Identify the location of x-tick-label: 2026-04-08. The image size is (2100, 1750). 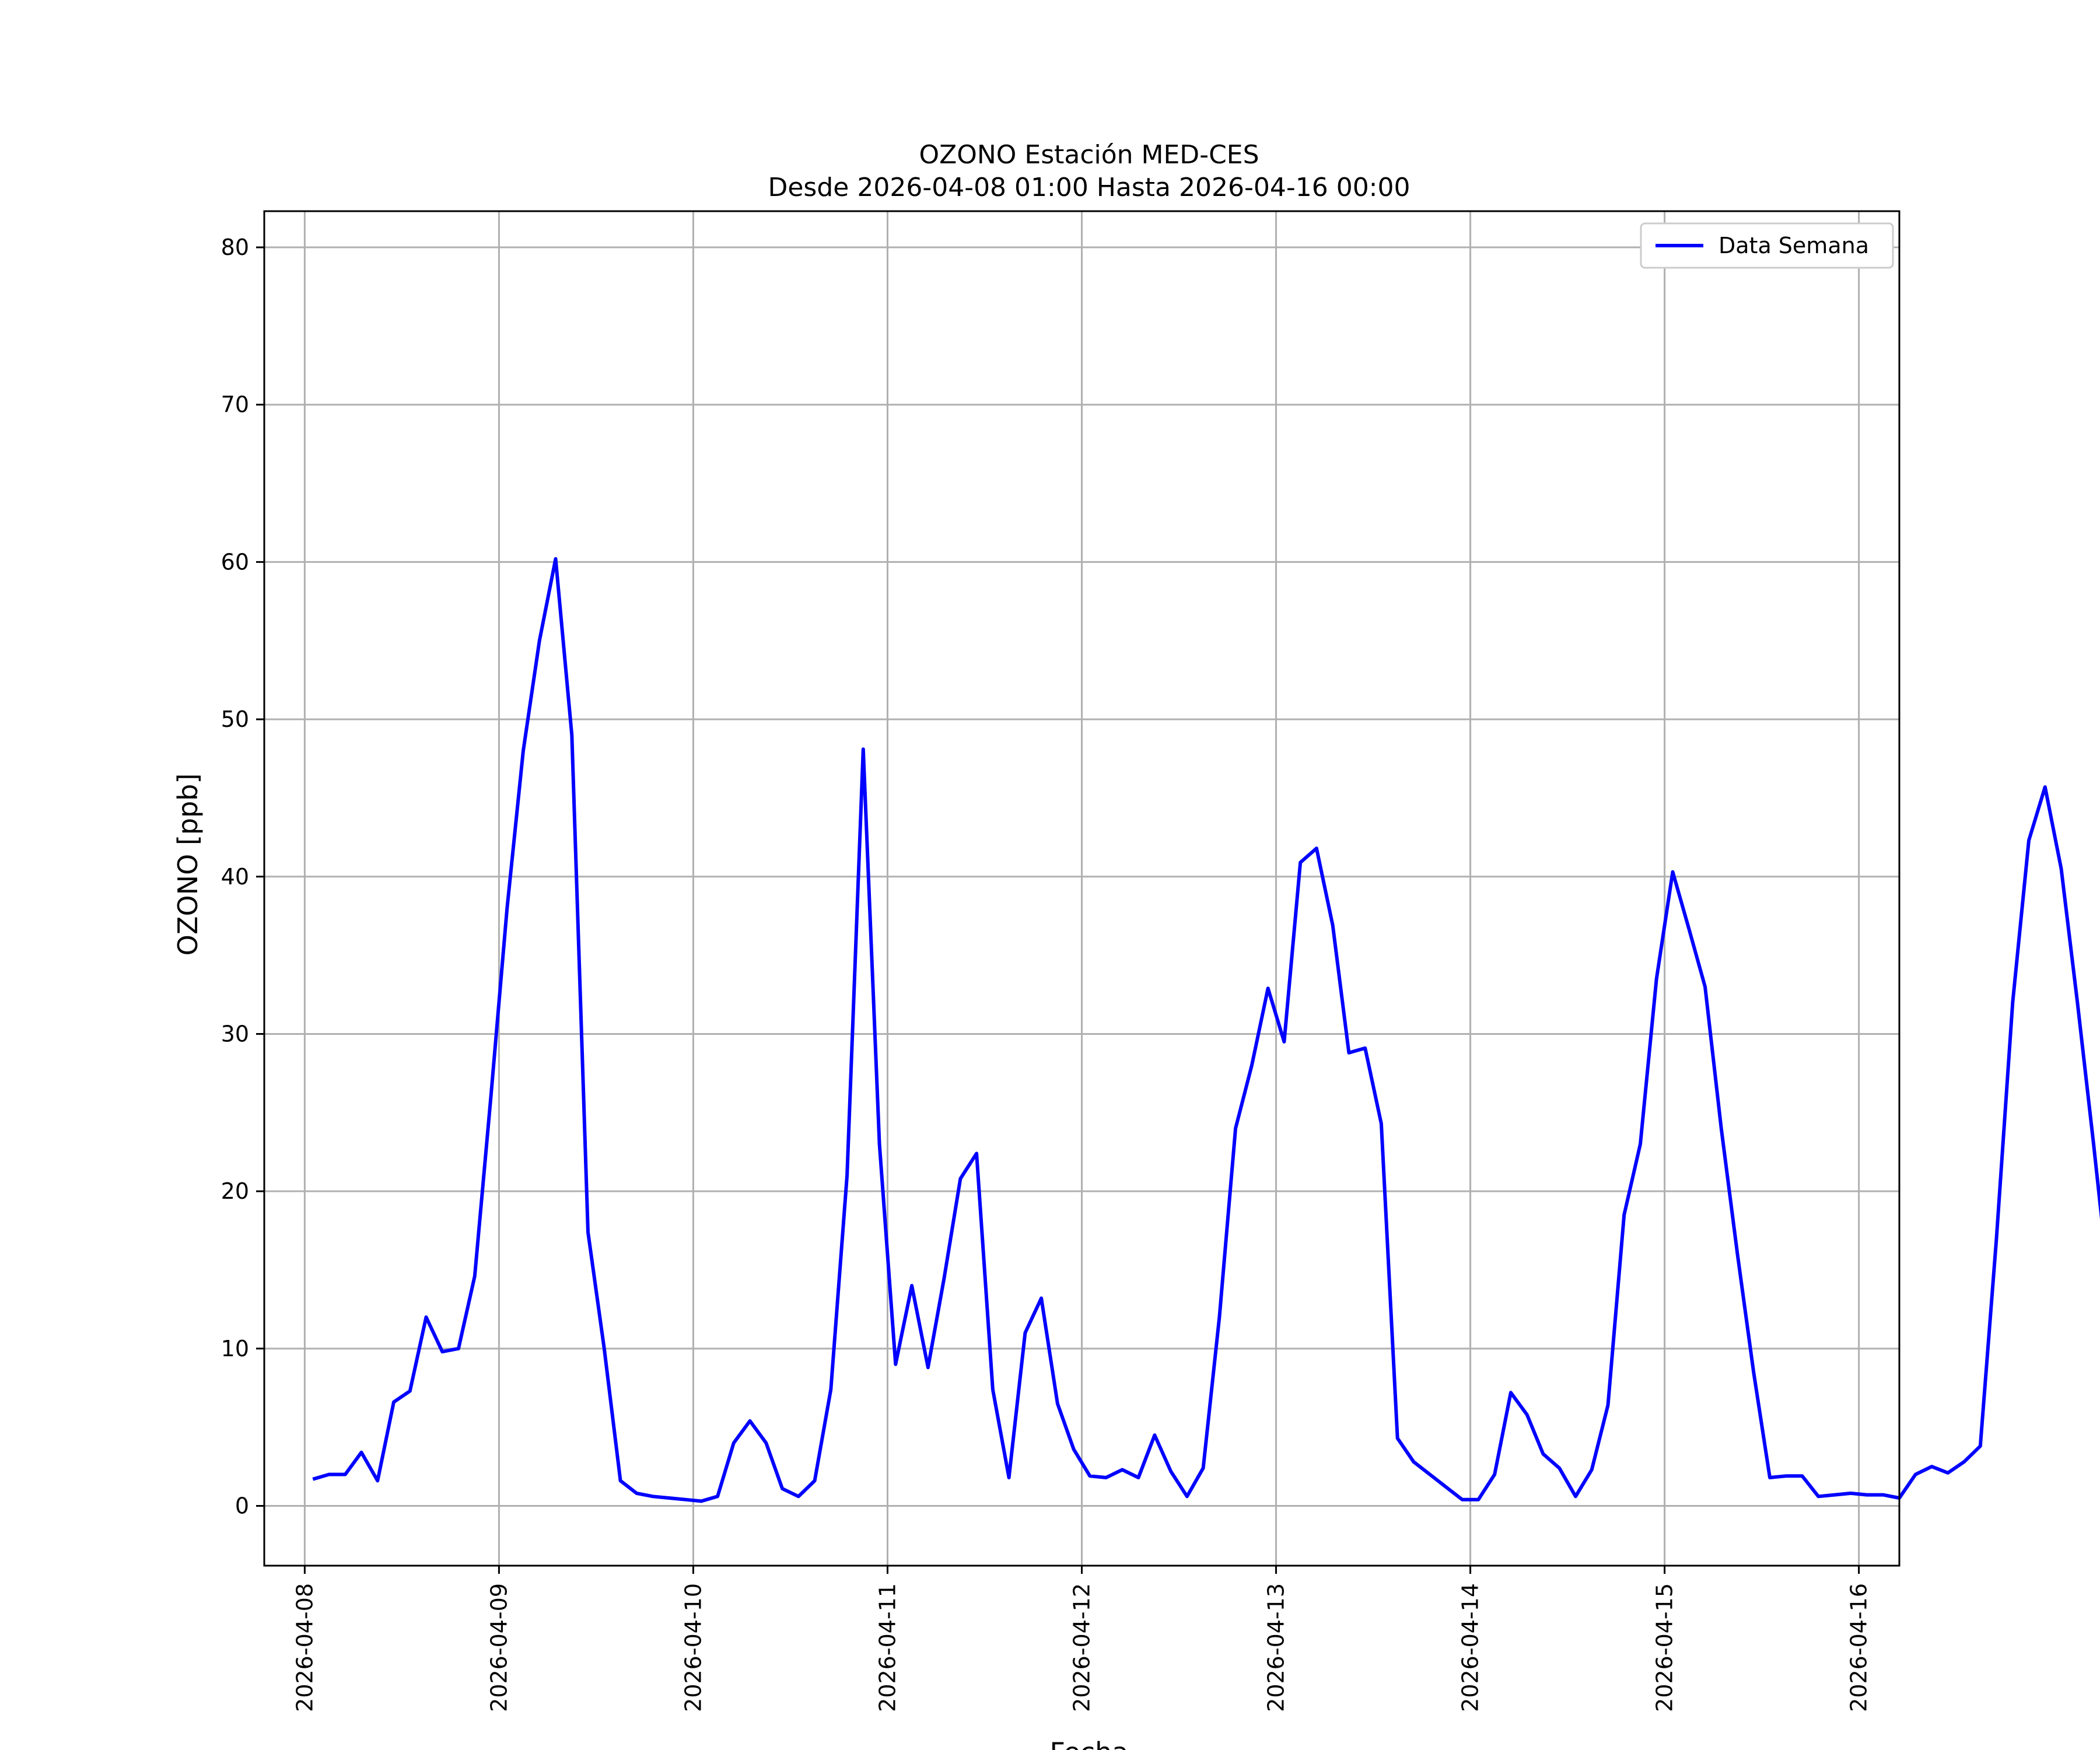
(304, 1647).